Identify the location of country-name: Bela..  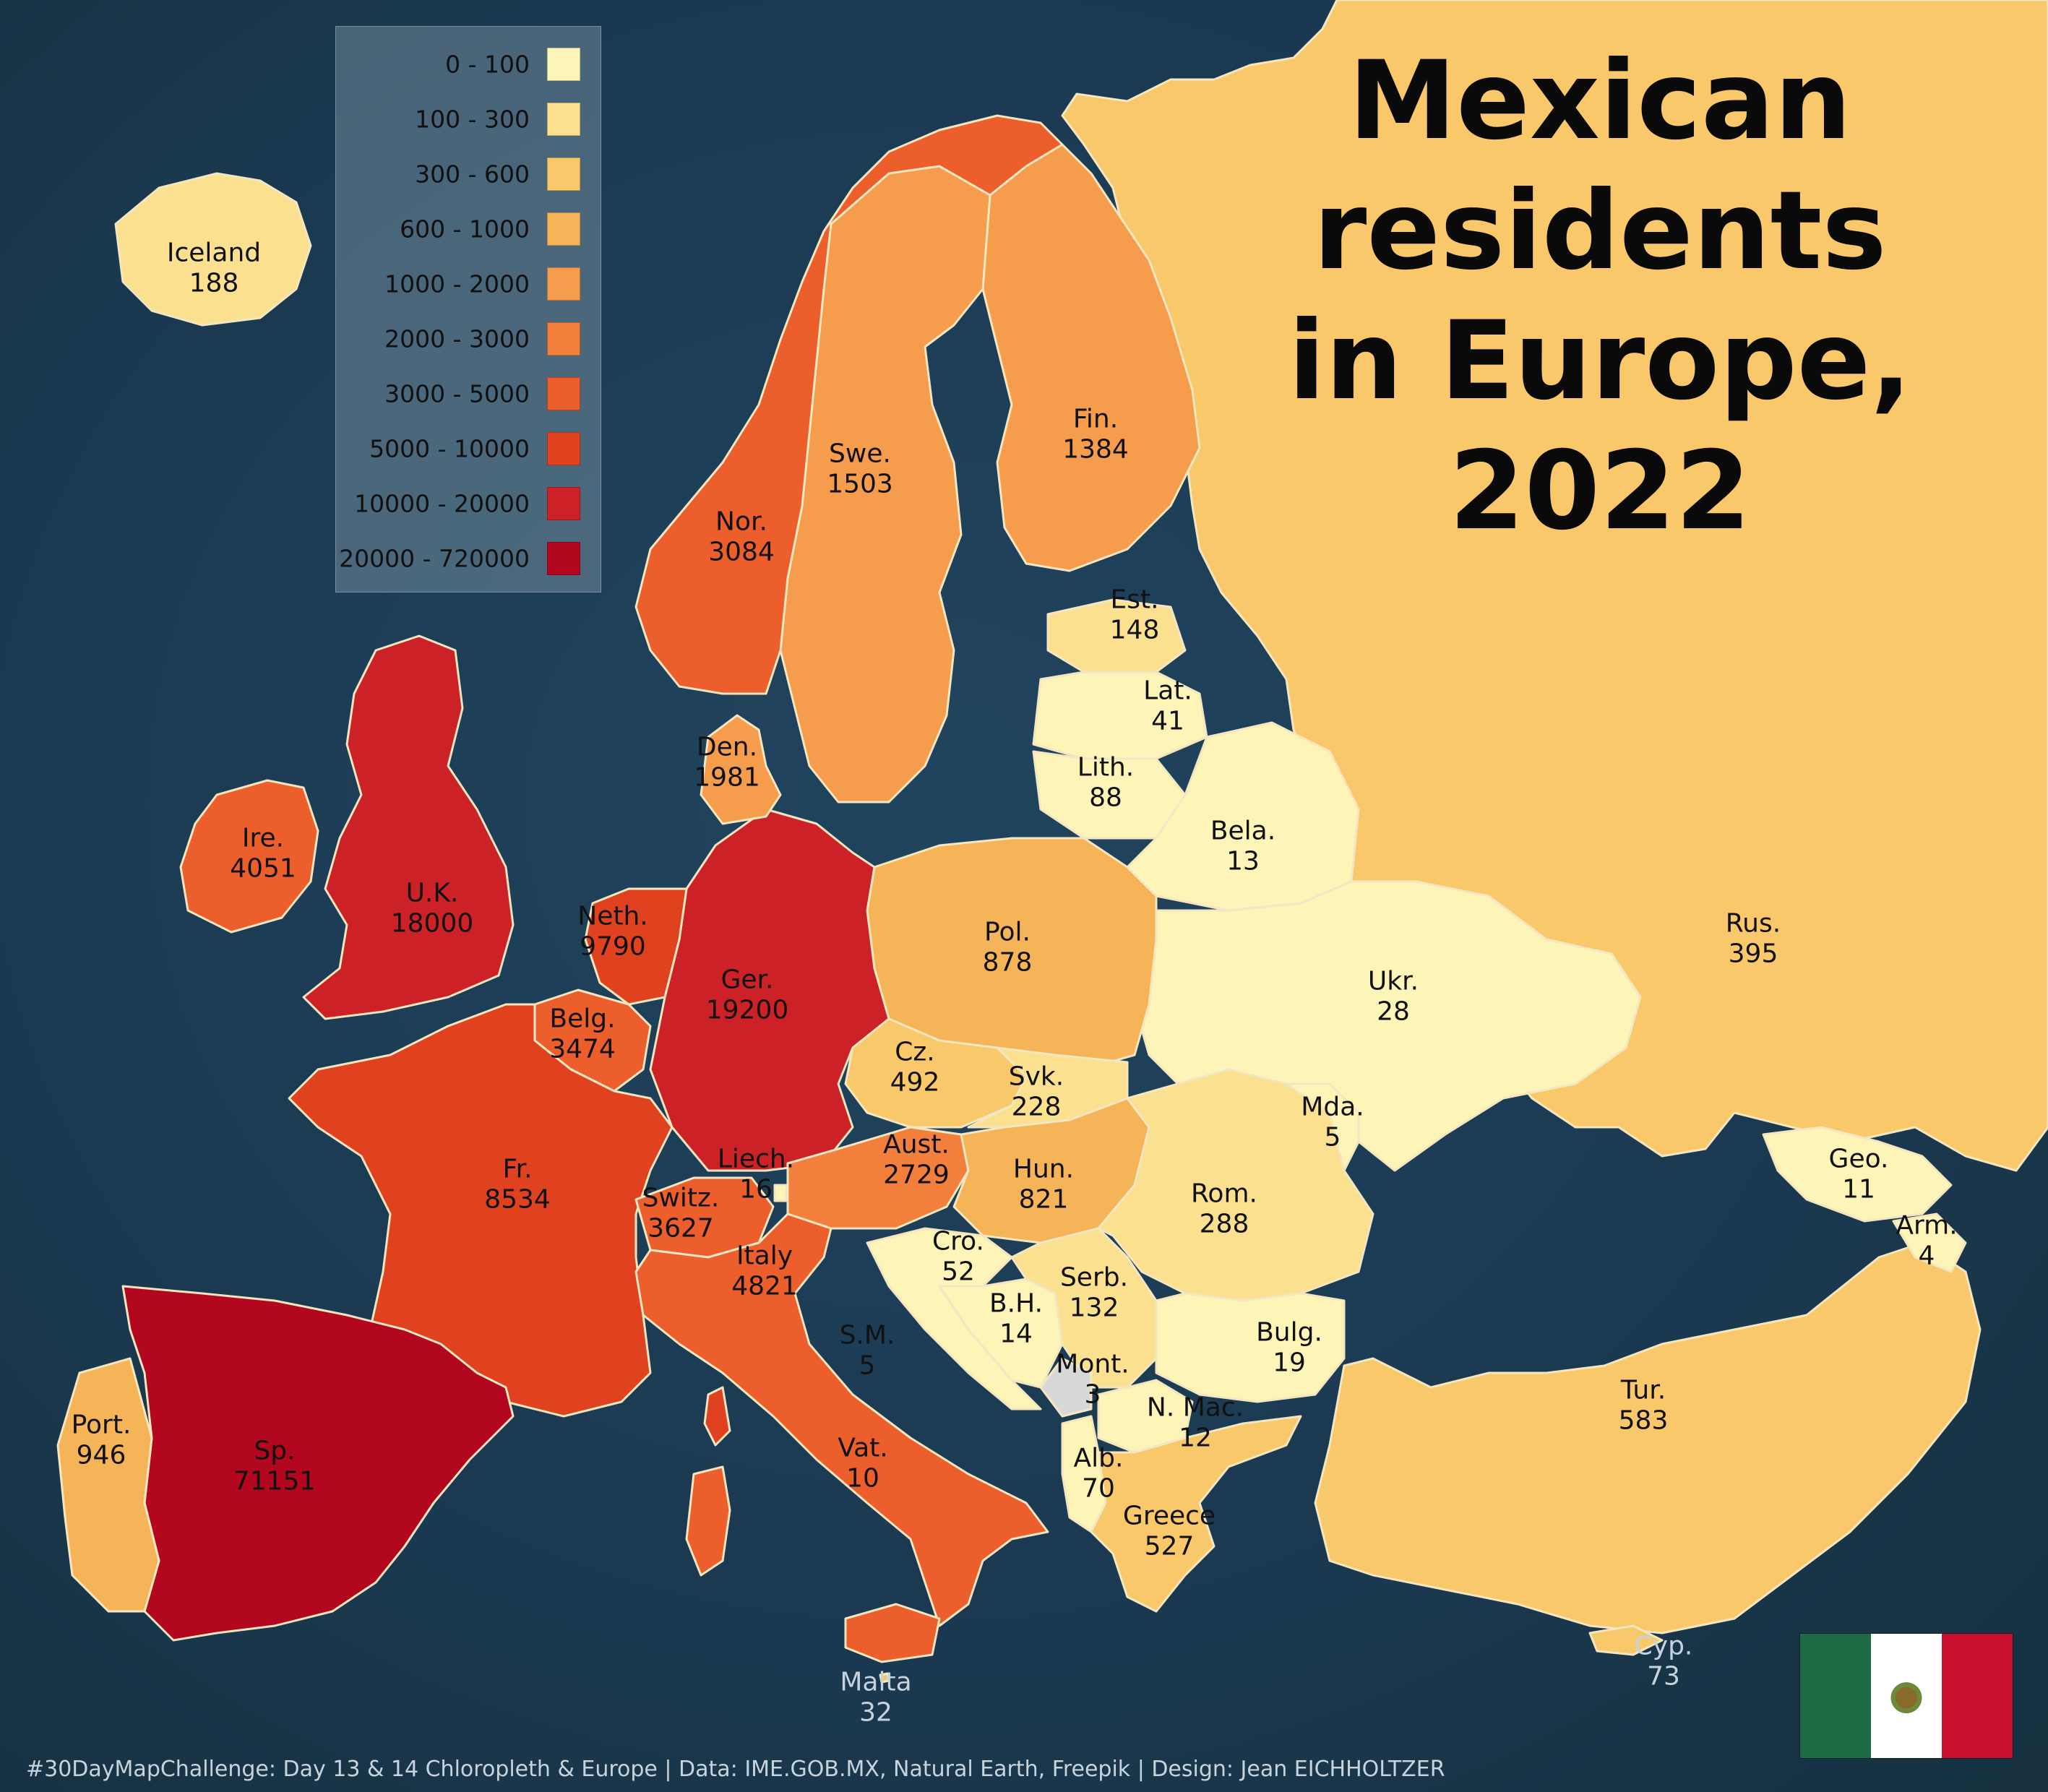
(1243, 831).